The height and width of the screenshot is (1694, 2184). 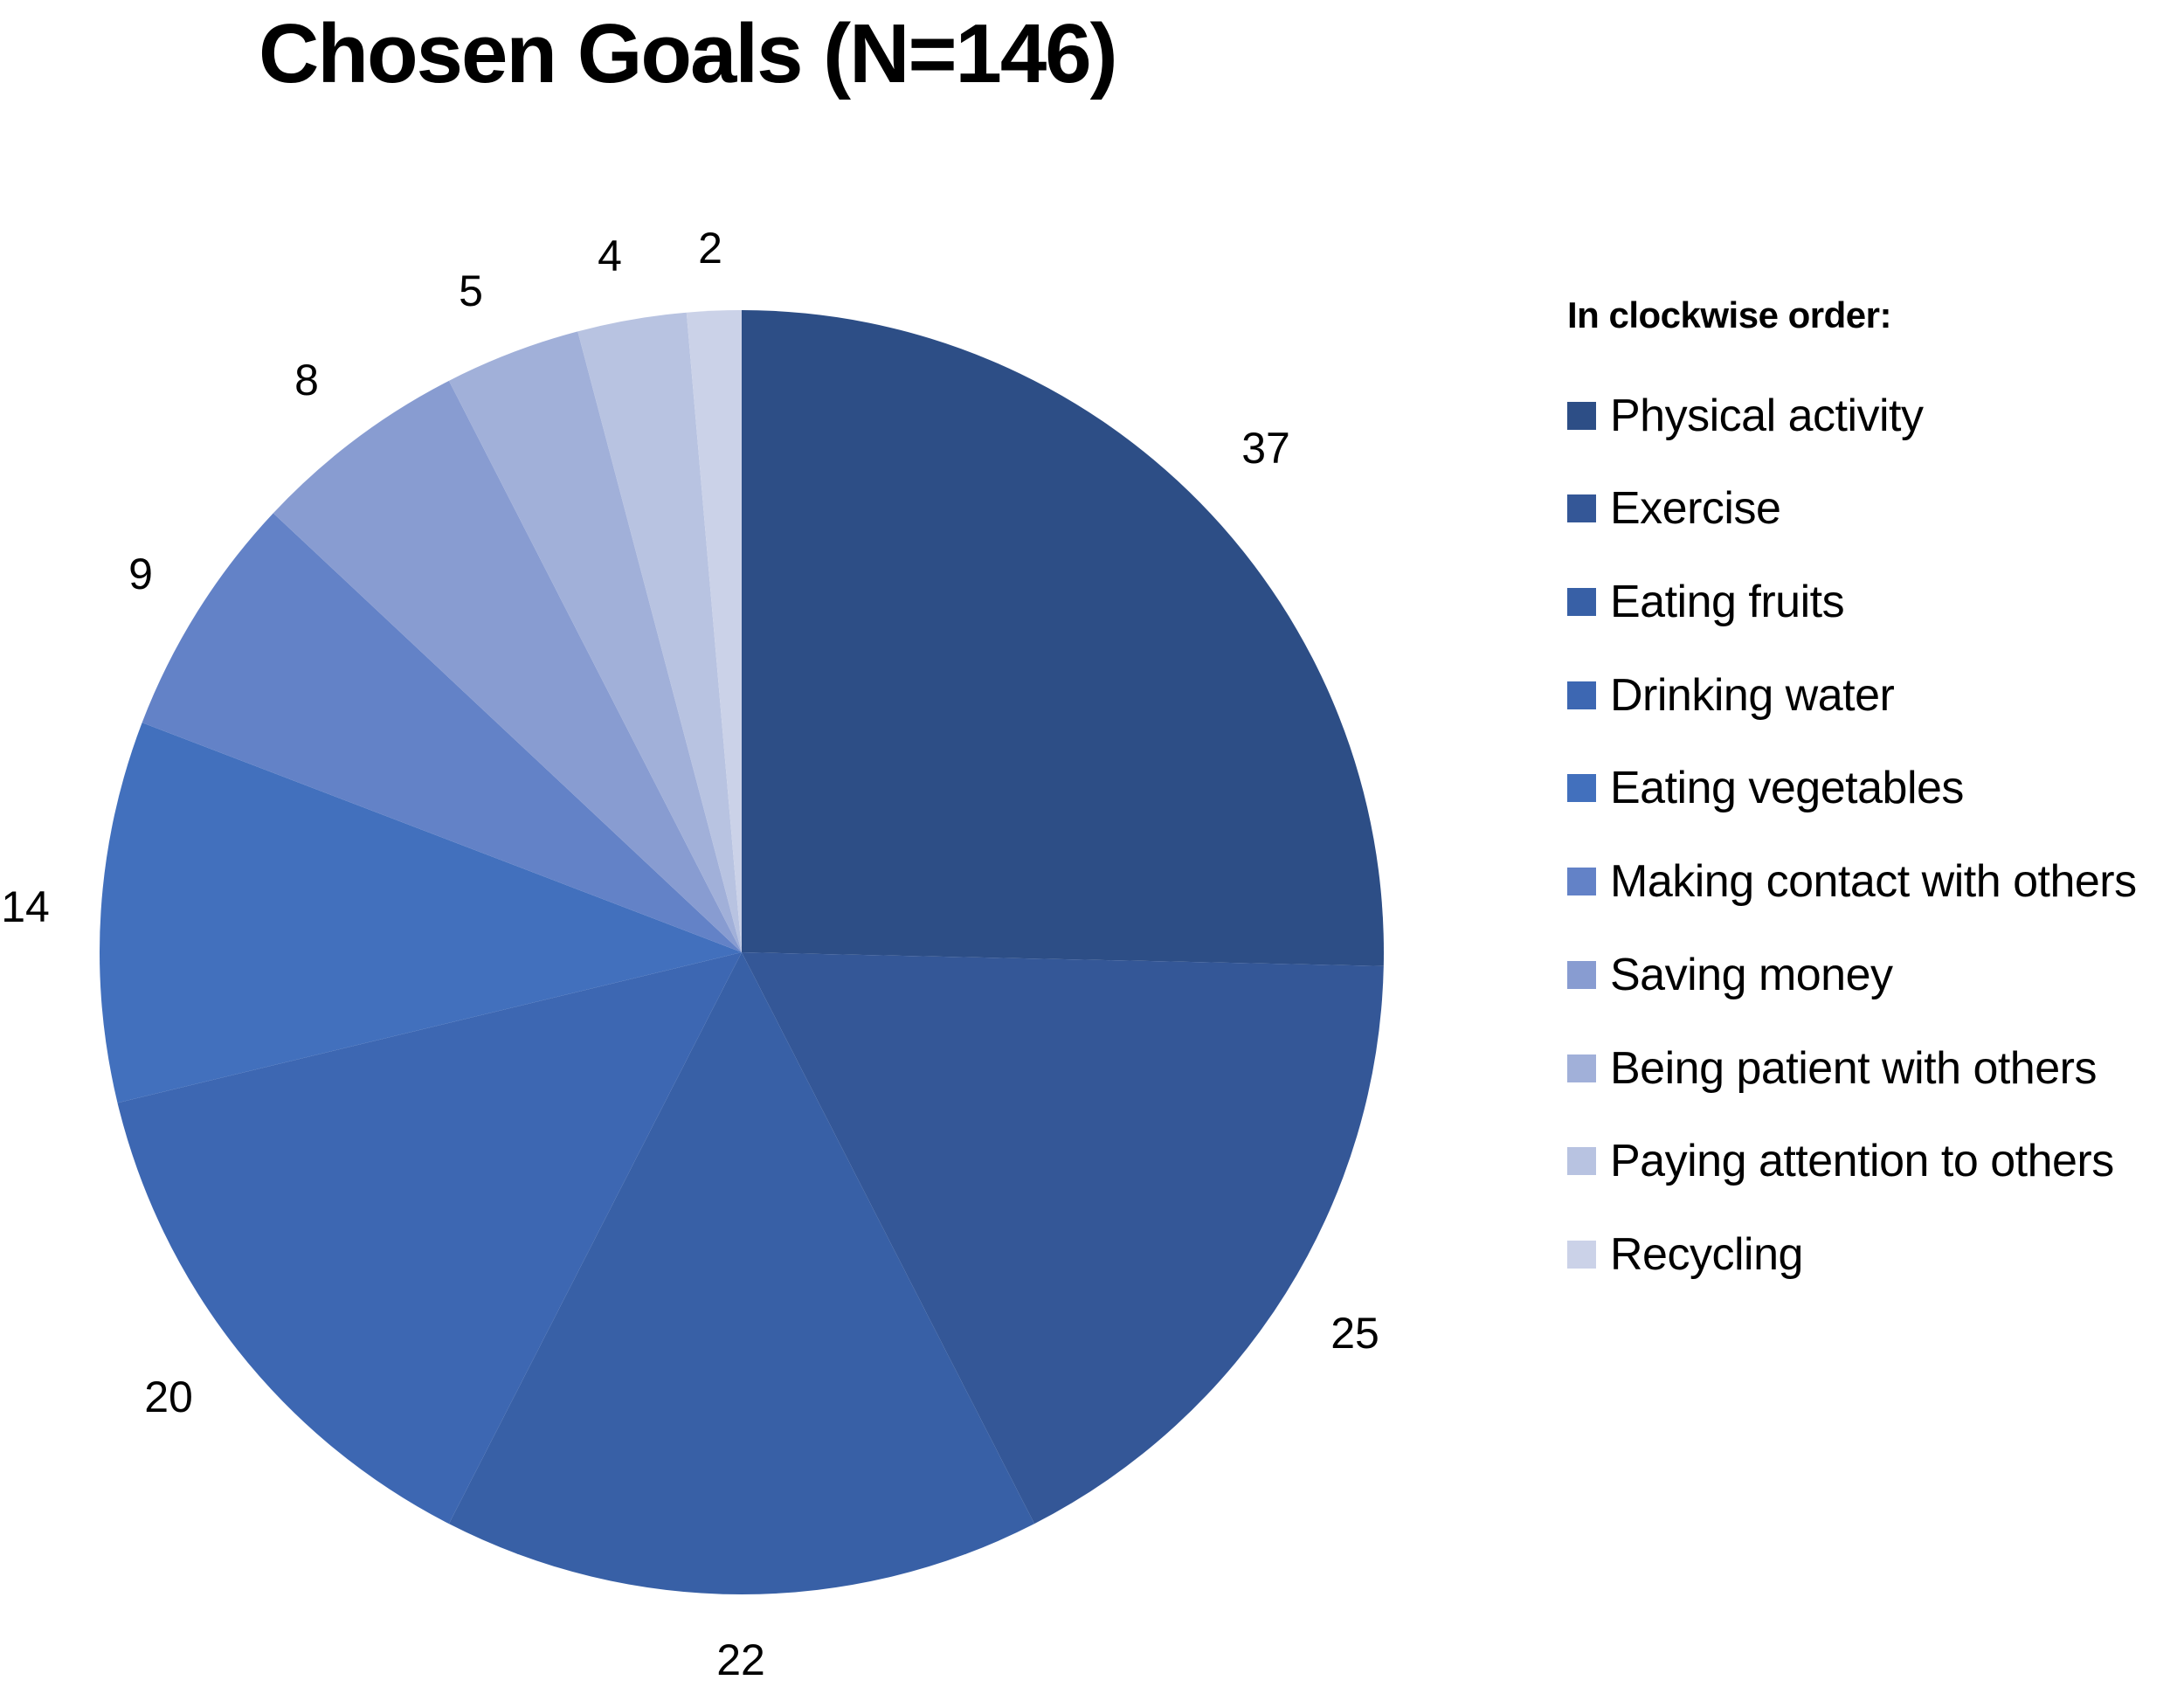 What do you see at coordinates (1729, 314) in the screenshot?
I see `legend-title: In clockwise order:` at bounding box center [1729, 314].